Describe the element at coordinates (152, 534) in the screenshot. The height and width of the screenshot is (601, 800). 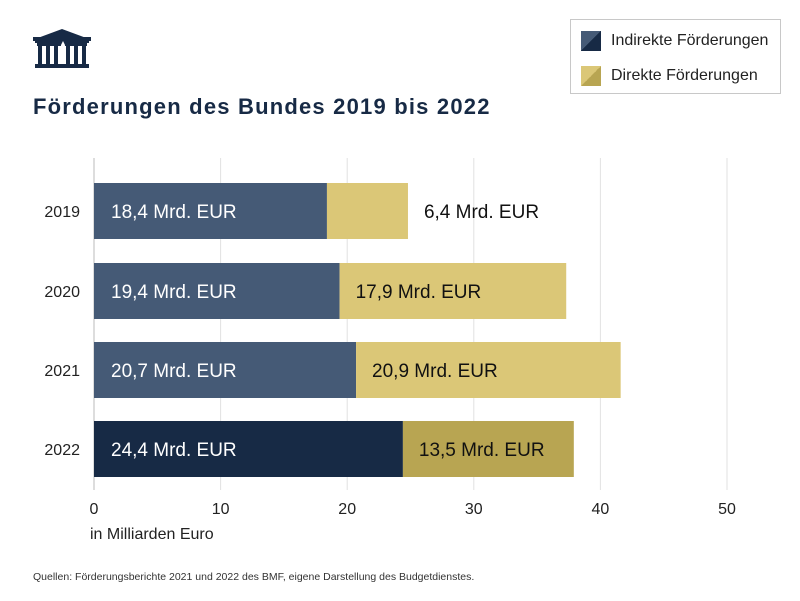
I see `x-axis-label: in Milliarden Euro` at that location.